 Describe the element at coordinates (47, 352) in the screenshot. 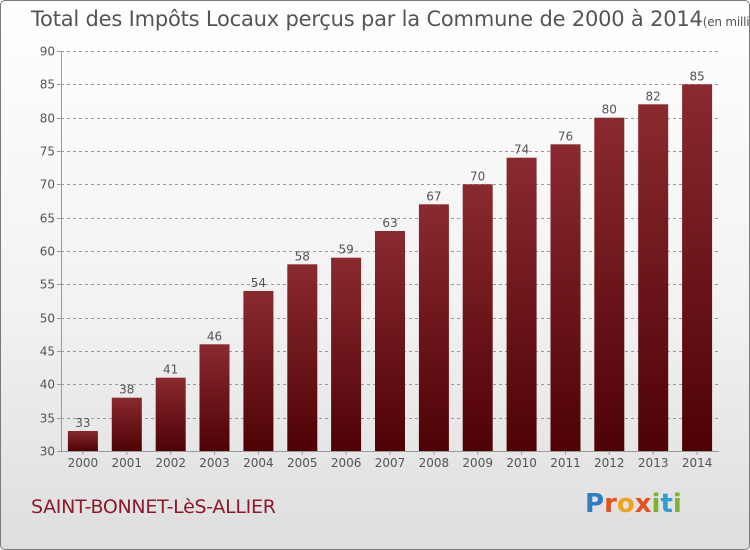

I see `y-tick-label: 45` at that location.